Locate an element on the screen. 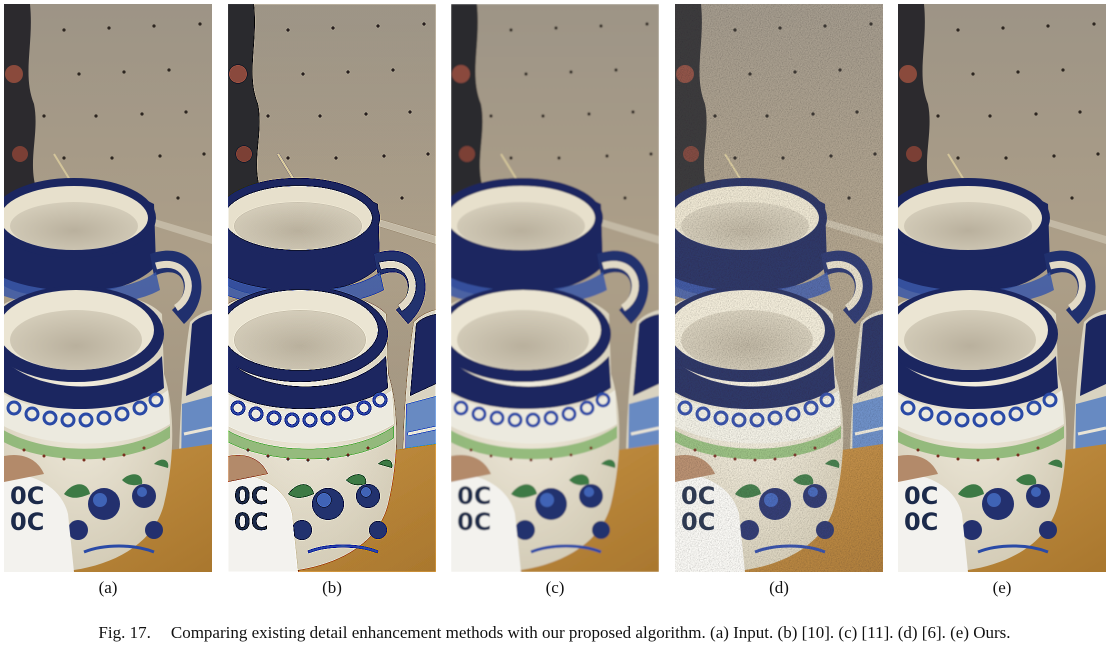 Image resolution: width=1109 pixels, height=646 pixels. panel-b-label: (b) is located at coordinates (332, 587).